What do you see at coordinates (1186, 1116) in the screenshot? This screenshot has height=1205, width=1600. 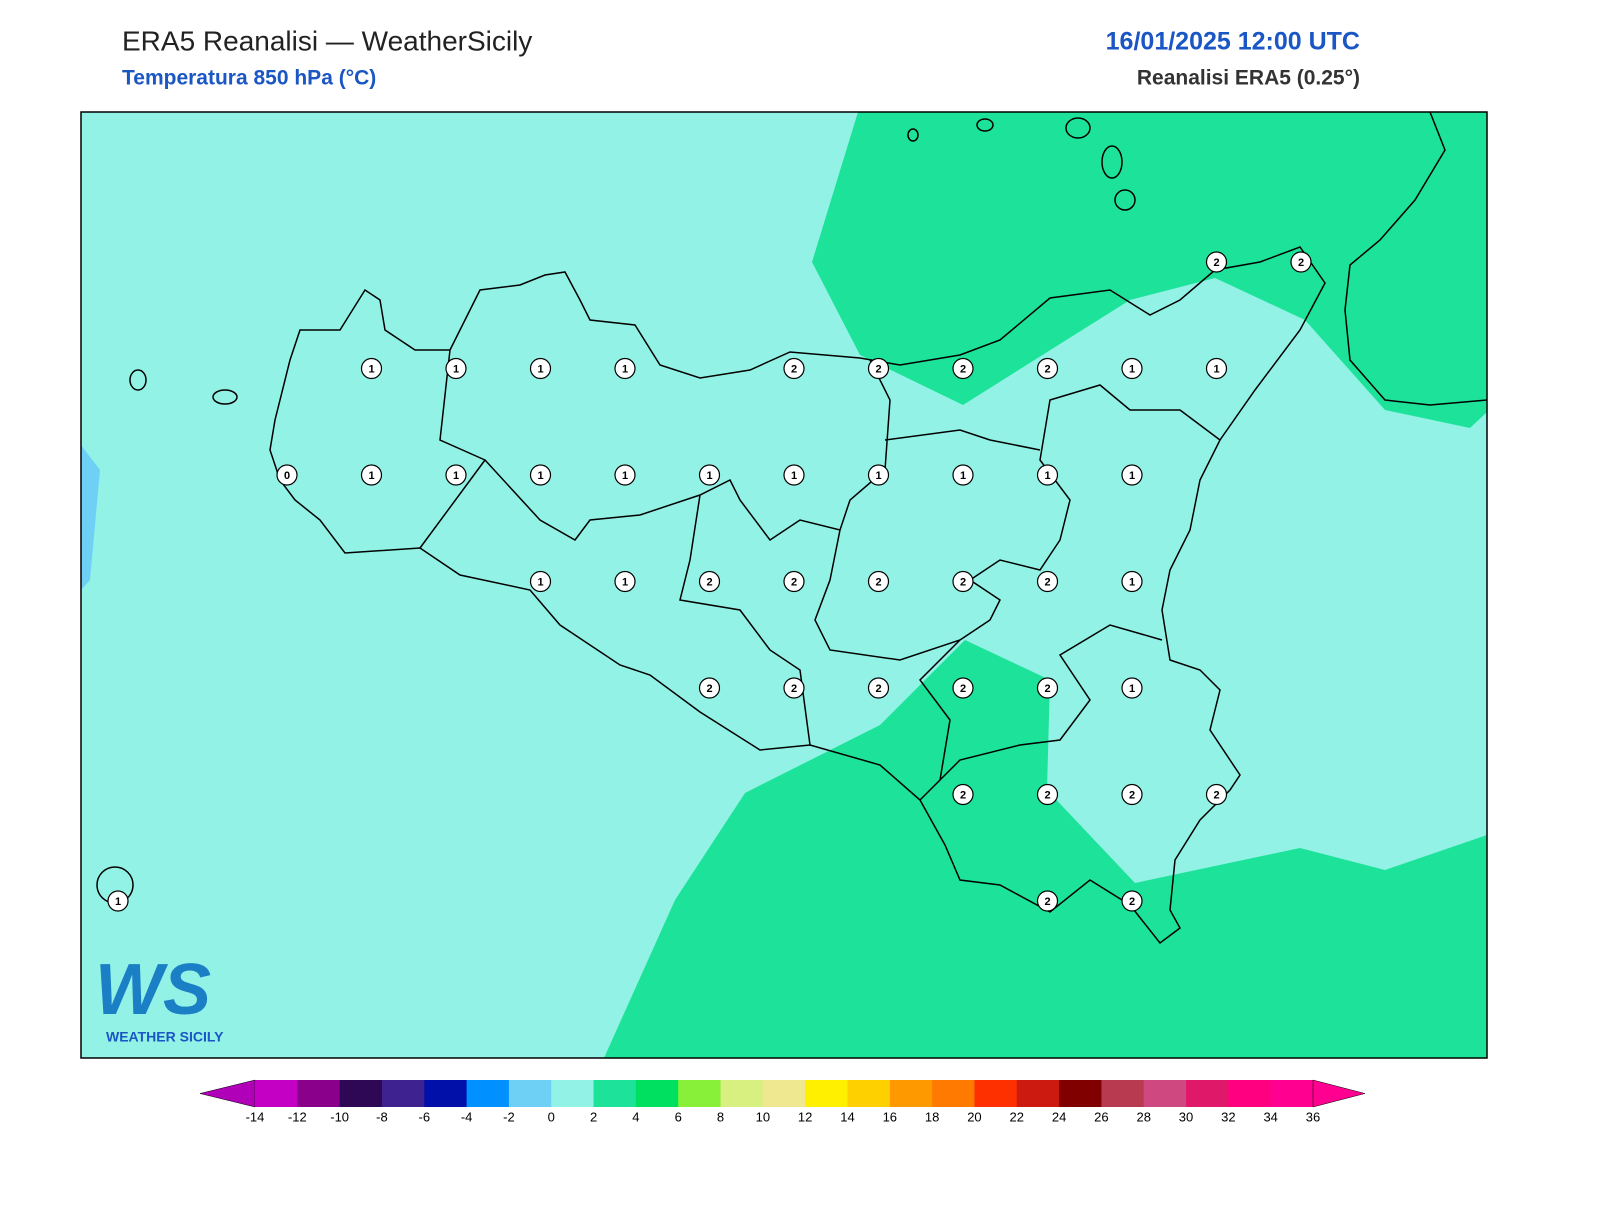 I see `colorbar-tick-label: 30` at bounding box center [1186, 1116].